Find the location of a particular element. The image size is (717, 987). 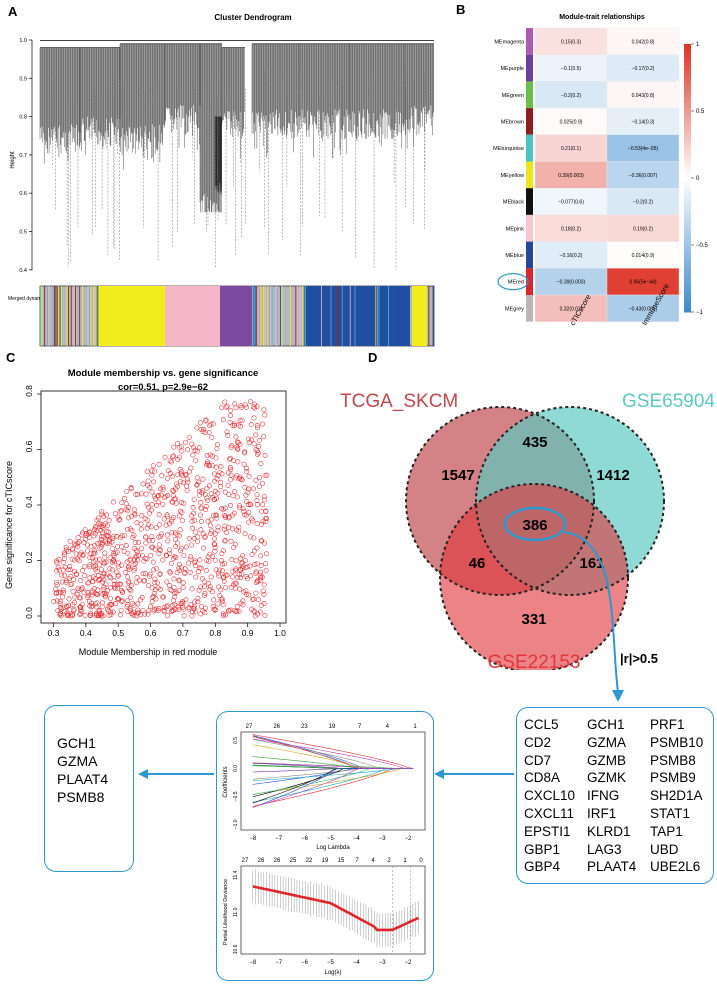

heatmap-cell-value: 0.21(0.1) is located at coordinates (571, 149).